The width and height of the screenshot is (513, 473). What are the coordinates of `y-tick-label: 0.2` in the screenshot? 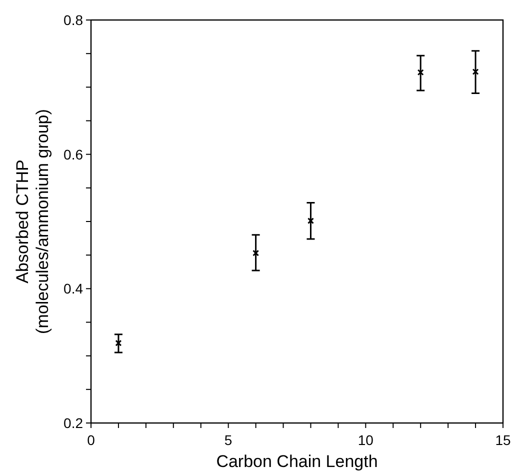 It's located at (74, 423).